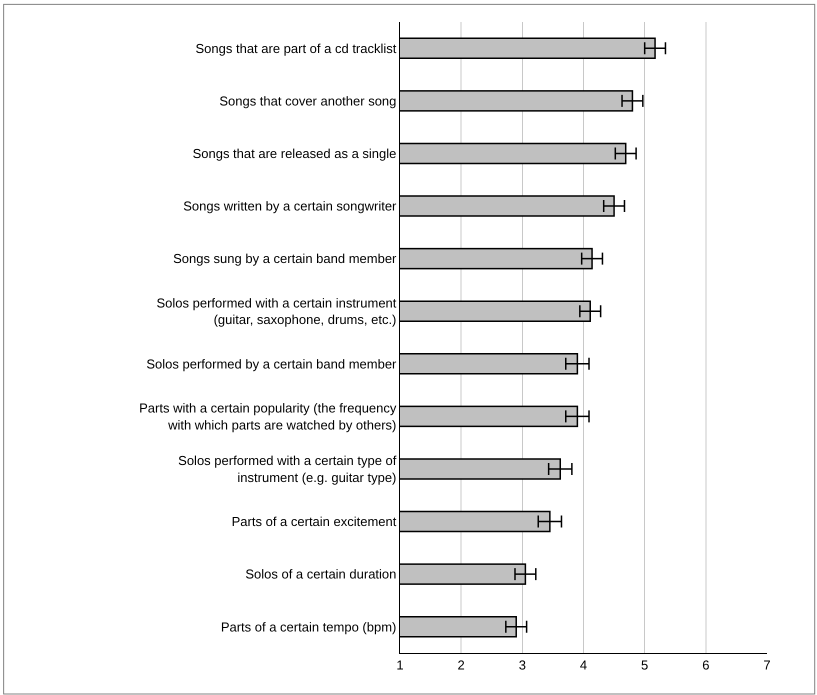 The height and width of the screenshot is (695, 817). Describe the element at coordinates (268, 416) in the screenshot. I see `y-tick-label: Parts with a certain popularity (the frequency with which parts are watched by others)` at that location.